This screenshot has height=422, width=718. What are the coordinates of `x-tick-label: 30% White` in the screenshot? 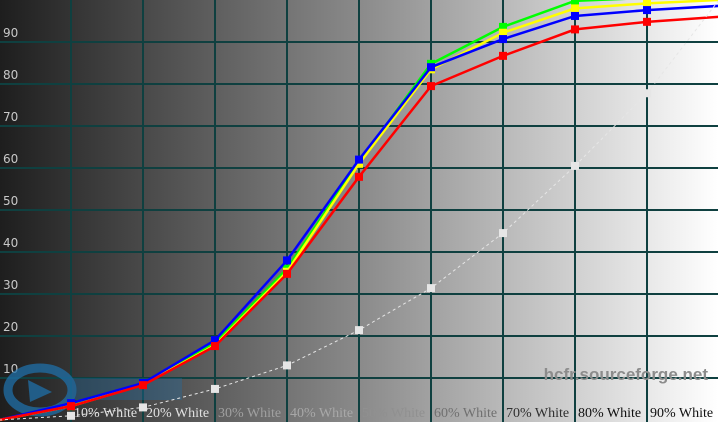 It's located at (249, 413).